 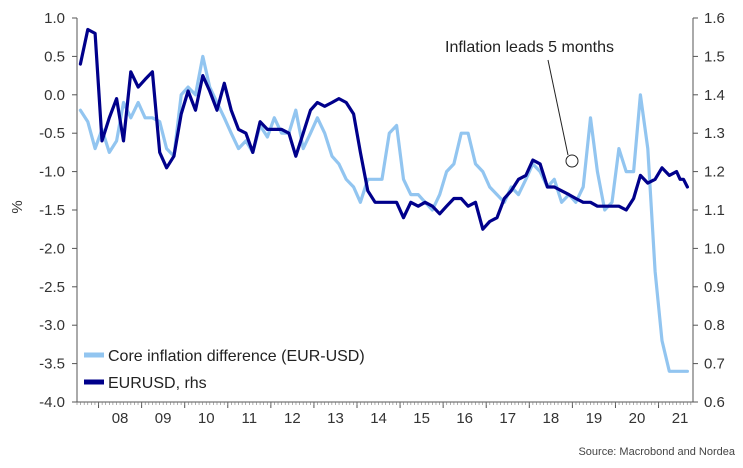 I want to click on x-tick-label: 11, so click(x=250, y=418).